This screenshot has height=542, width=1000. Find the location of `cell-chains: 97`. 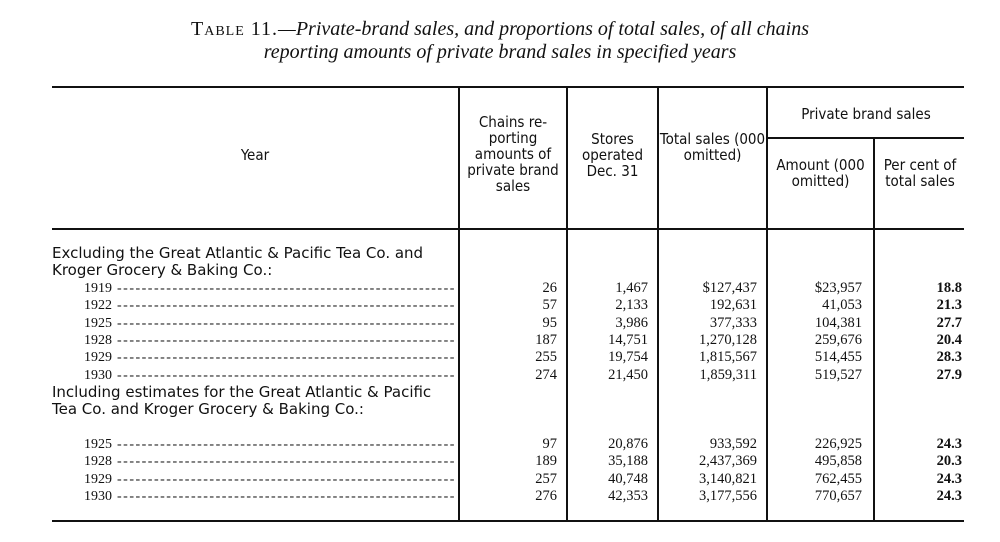

cell-chains: 97 is located at coordinates (550, 444).